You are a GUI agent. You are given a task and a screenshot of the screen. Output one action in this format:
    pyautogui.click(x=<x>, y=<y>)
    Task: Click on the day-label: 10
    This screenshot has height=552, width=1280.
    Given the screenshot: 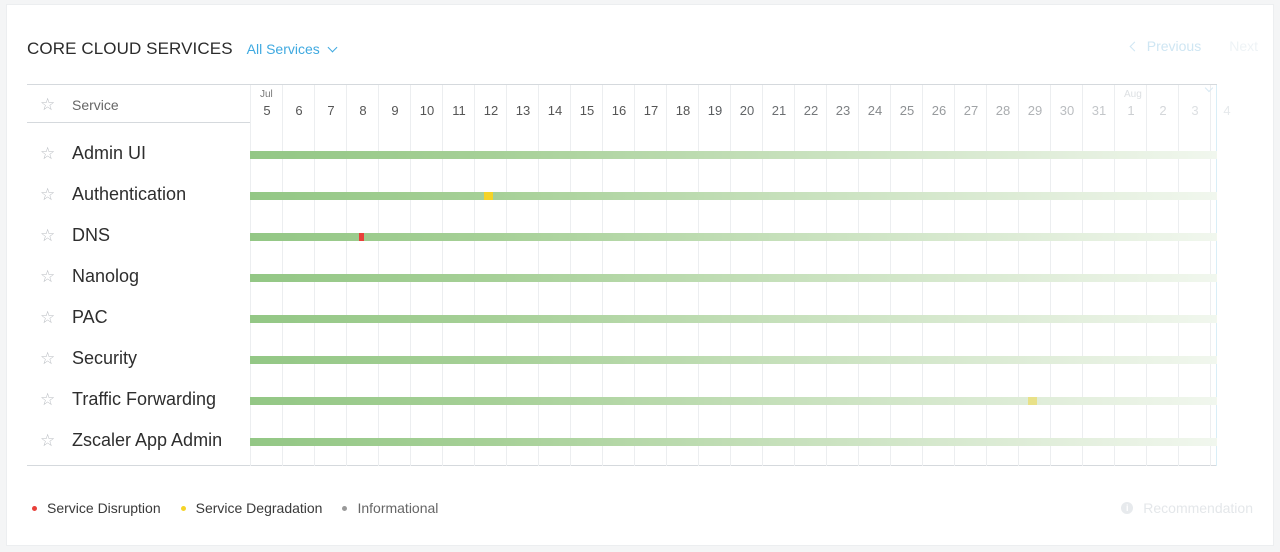 What is the action you would take?
    pyautogui.click(x=427, y=110)
    